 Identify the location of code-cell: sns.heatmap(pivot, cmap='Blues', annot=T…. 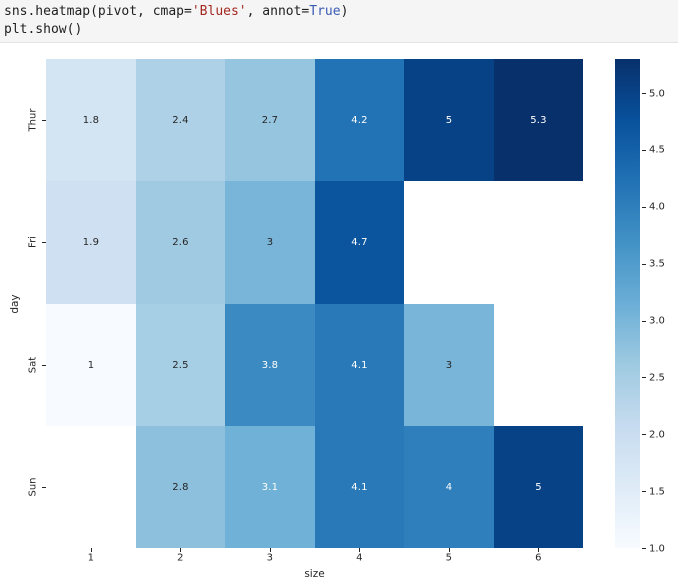
(339, 21).